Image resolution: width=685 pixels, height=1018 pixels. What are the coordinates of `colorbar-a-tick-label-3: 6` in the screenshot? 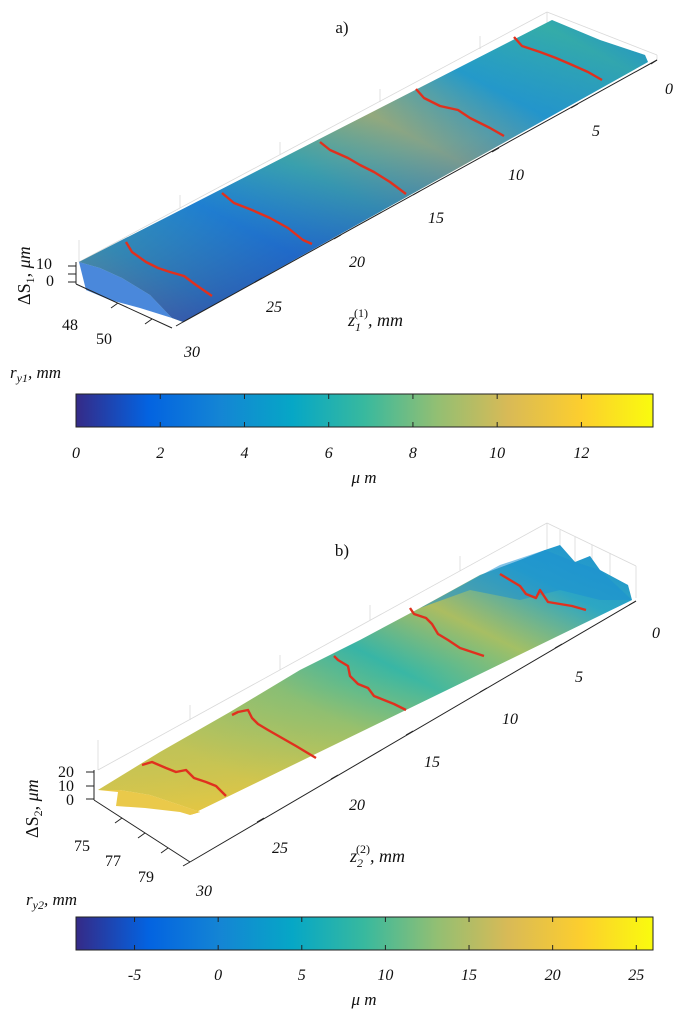 It's located at (329, 453).